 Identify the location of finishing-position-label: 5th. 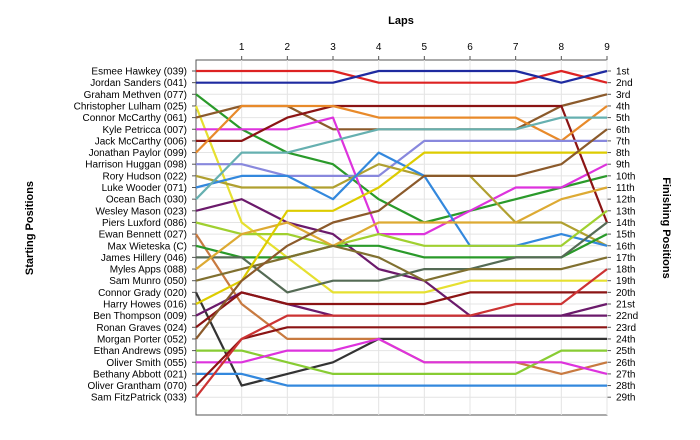
(623, 118).